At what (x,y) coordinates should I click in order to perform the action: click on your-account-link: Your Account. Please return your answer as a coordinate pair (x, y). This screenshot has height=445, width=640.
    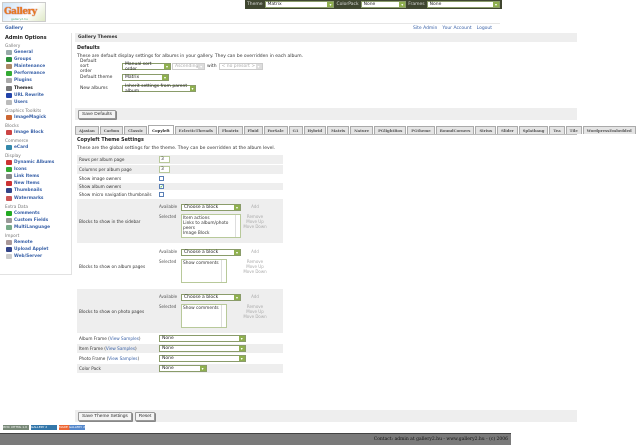
    Looking at the image, I should click on (457, 28).